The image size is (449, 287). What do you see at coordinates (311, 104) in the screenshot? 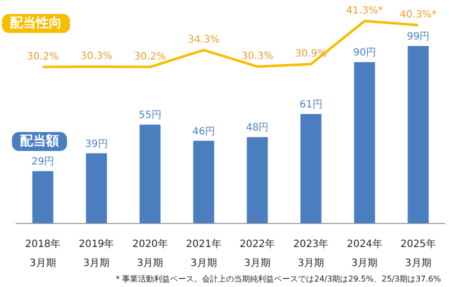
I see `data-label: 61円` at bounding box center [311, 104].